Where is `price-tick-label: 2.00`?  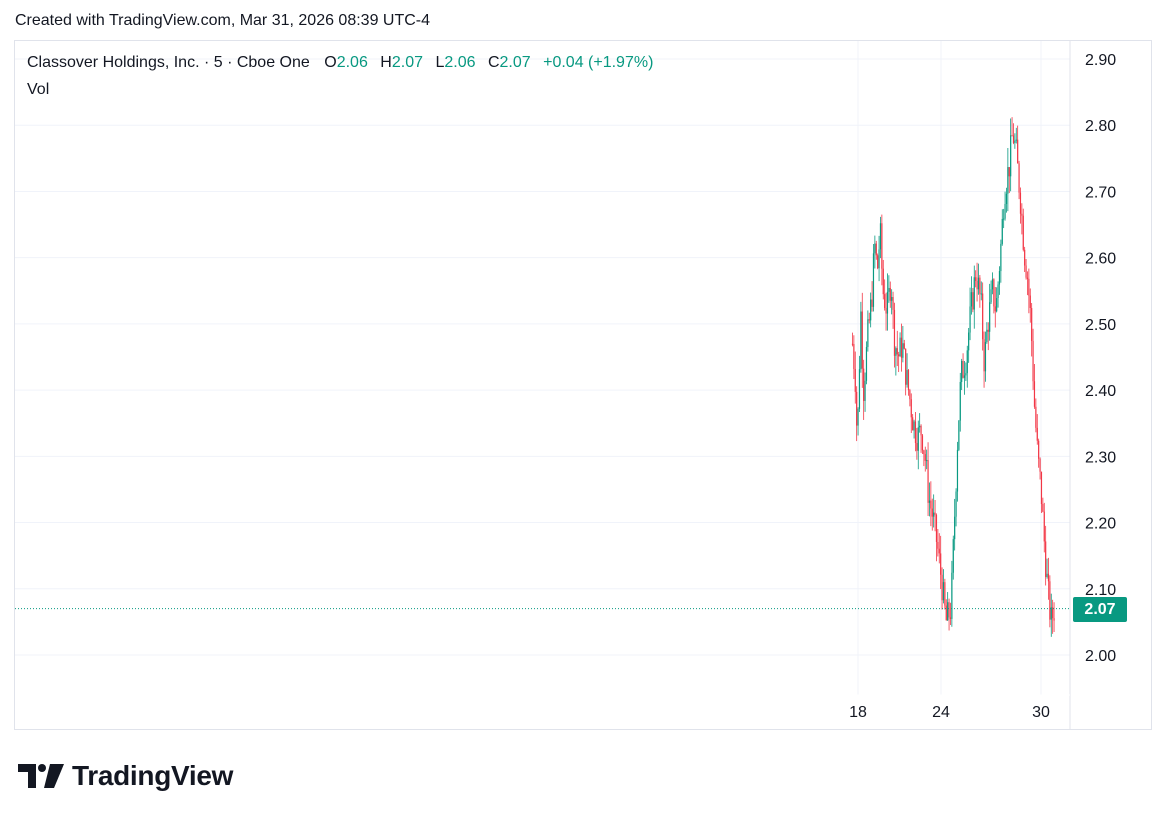 price-tick-label: 2.00 is located at coordinates (1100, 656).